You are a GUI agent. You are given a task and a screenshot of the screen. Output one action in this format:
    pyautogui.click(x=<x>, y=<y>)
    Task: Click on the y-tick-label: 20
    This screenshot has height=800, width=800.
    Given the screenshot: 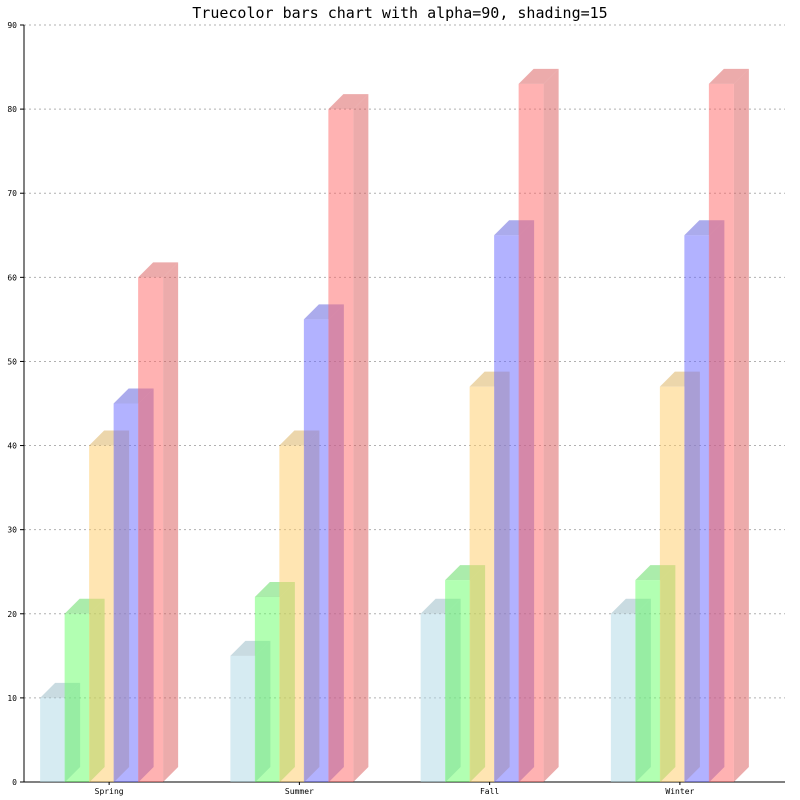 What is the action you would take?
    pyautogui.click(x=12, y=614)
    